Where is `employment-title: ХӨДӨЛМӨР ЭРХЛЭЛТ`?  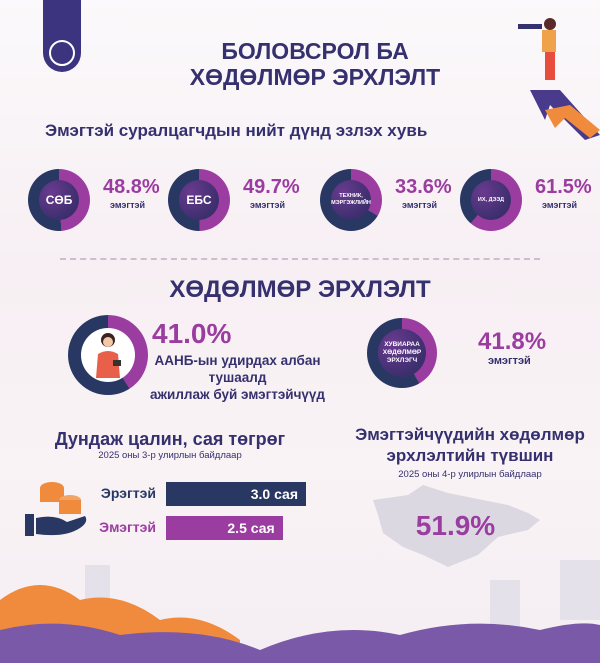
employment-title: ХӨДӨЛМӨР ЭРХЛЭЛТ is located at coordinates (300, 289).